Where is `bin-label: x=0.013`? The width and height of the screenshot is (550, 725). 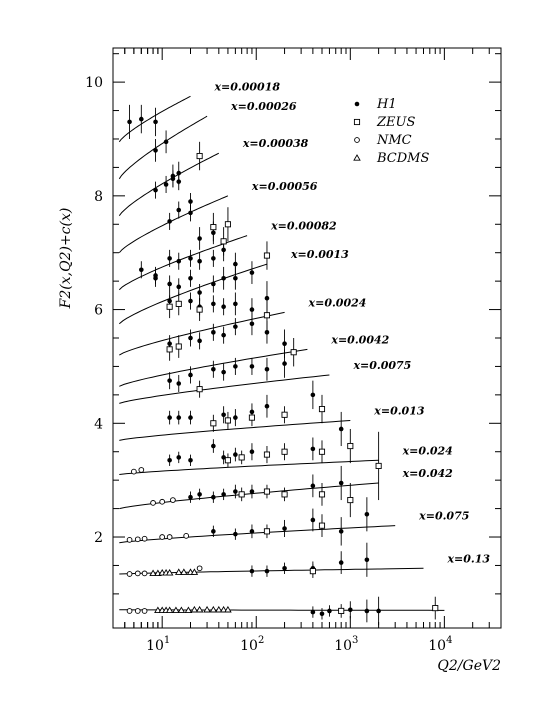 bin-label: x=0.013 is located at coordinates (399, 410).